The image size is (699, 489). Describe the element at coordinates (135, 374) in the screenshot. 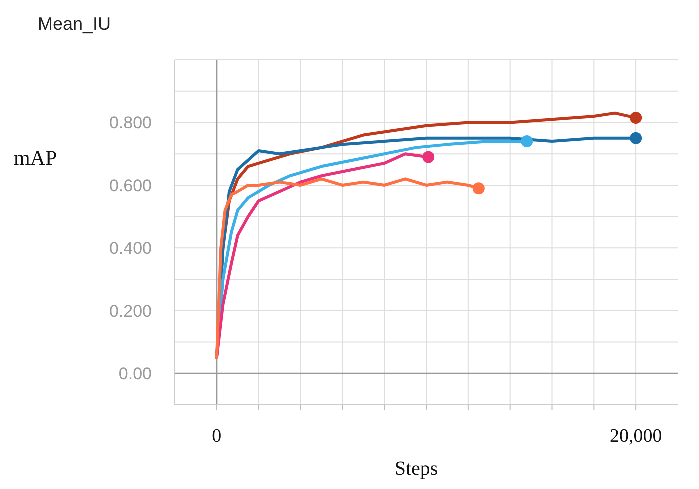

I see `y-tick-label: 0.00` at that location.